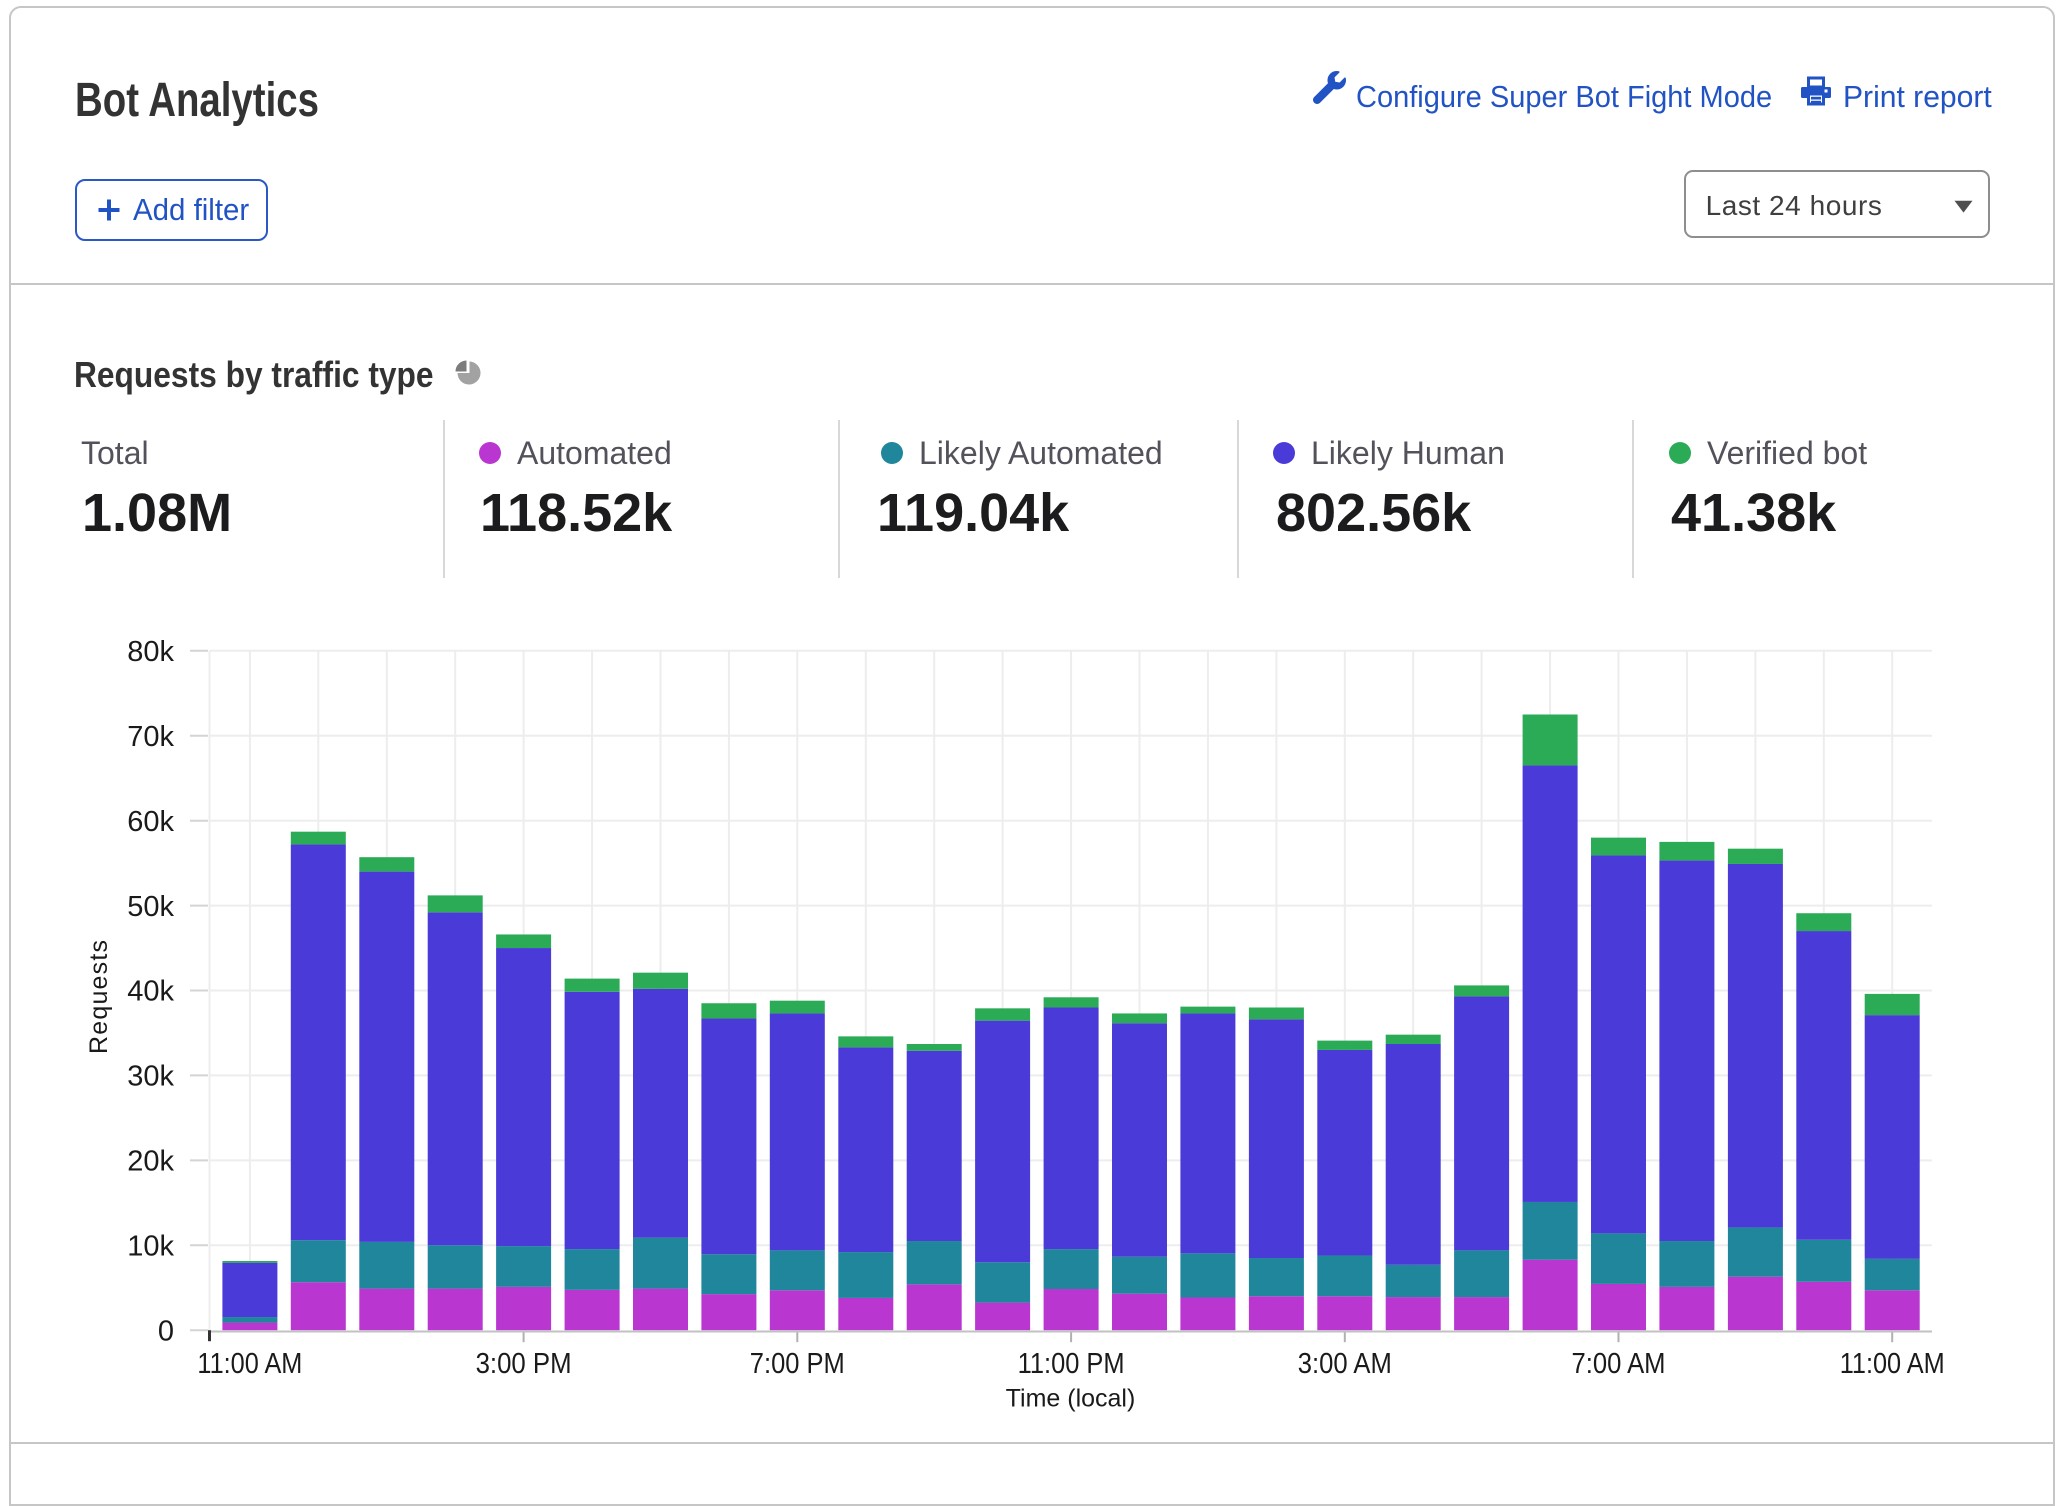 This screenshot has height=1506, width=2062. Describe the element at coordinates (150, 1162) in the screenshot. I see `svg-text: 20k` at that location.